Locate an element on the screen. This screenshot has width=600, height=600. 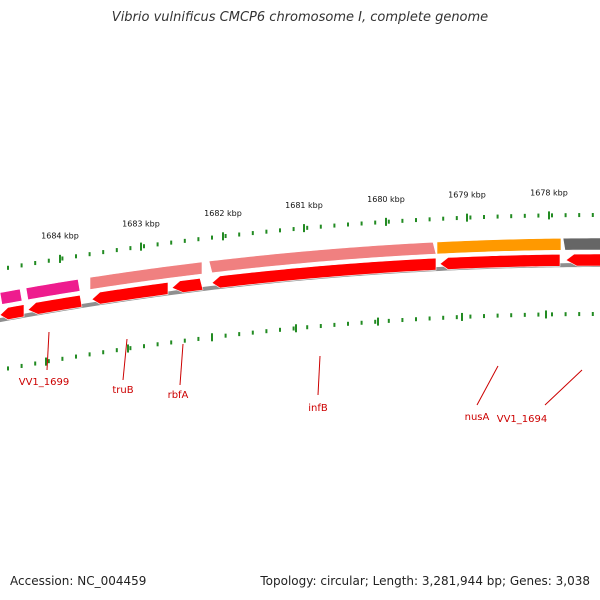
gene-label: rbfA is located at coordinates (178, 395).